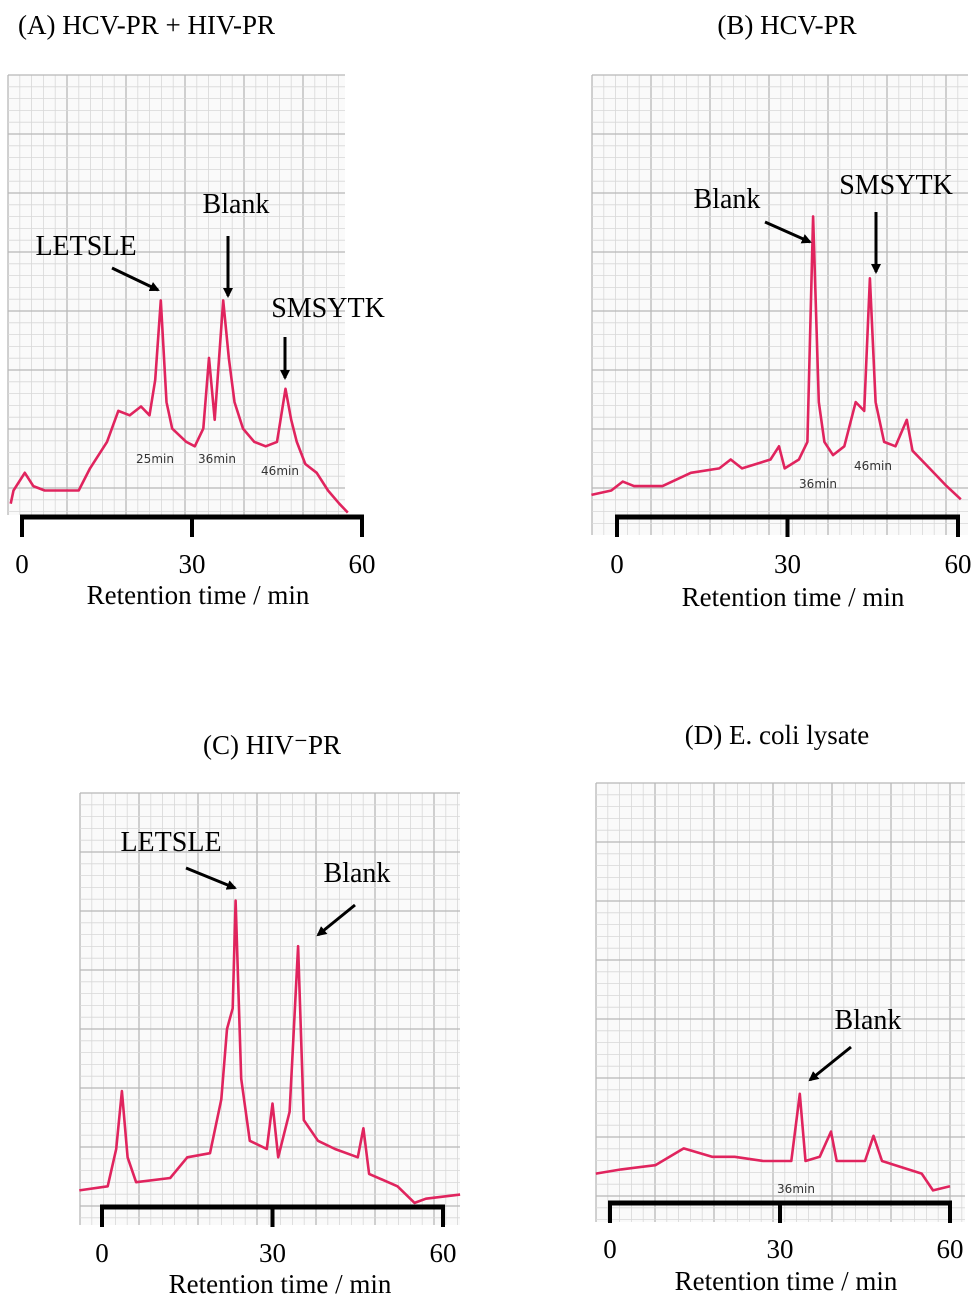  Describe the element at coordinates (272, 745) in the screenshot. I see `panel-title: (C) HIV⁻PR` at that location.